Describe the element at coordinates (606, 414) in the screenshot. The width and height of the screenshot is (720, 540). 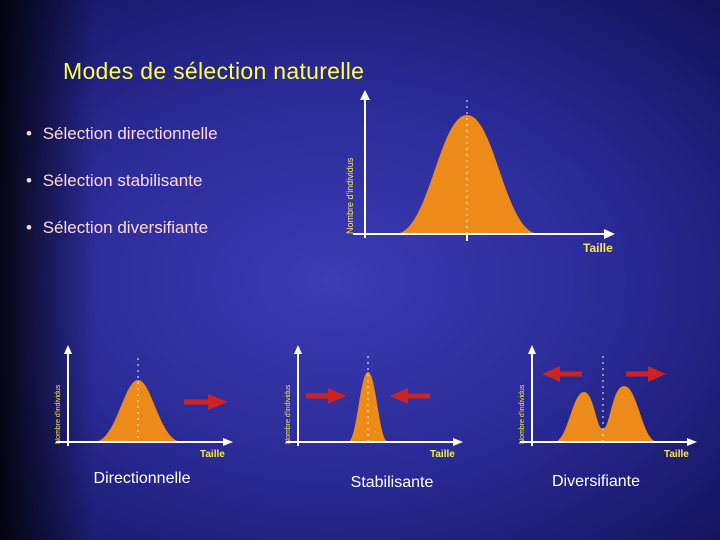
I see `bimodal-curve` at that location.